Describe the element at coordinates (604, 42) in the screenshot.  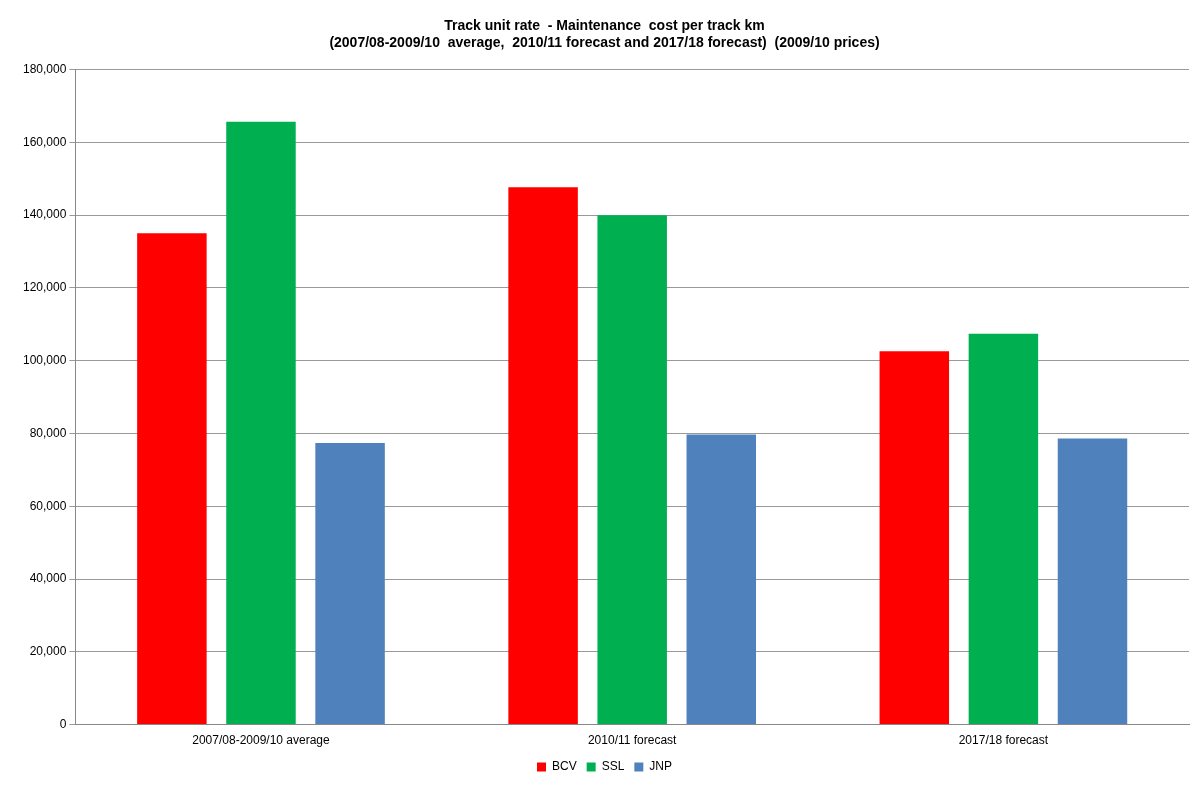
I see `text: (2007/08-2009/10 average, 2010/11 forecast and 2017/18 forecast) (2009/10 prices)` at that location.